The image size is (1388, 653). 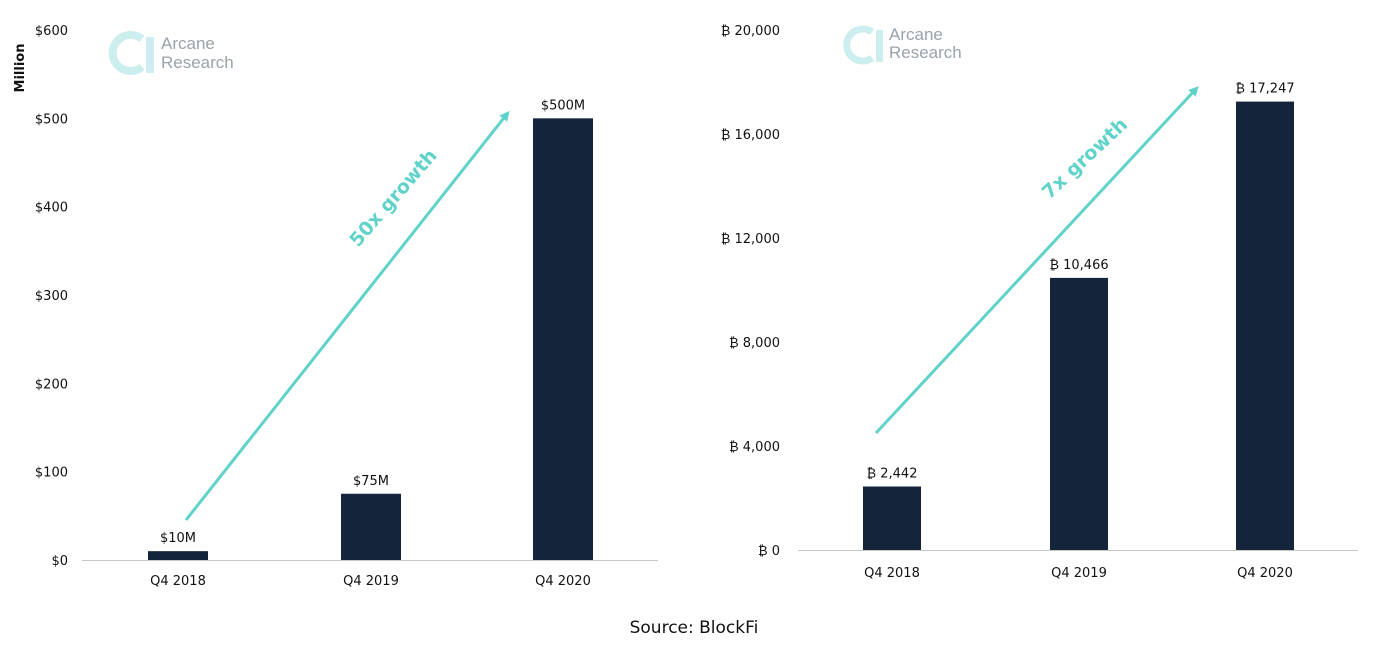 I want to click on y-tick-label: ₿ 12,000, so click(x=750, y=239).